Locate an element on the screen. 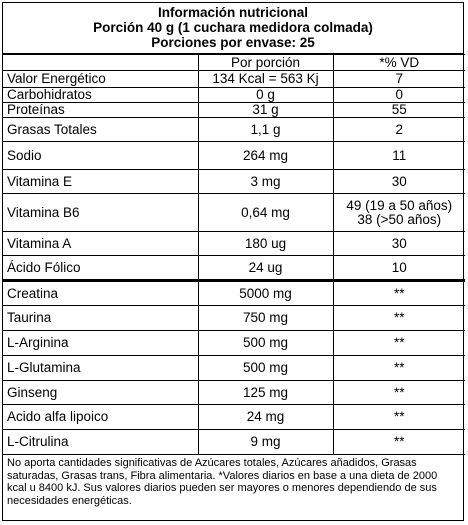 The height and width of the screenshot is (525, 468). cell: 180 ug is located at coordinates (265, 243).